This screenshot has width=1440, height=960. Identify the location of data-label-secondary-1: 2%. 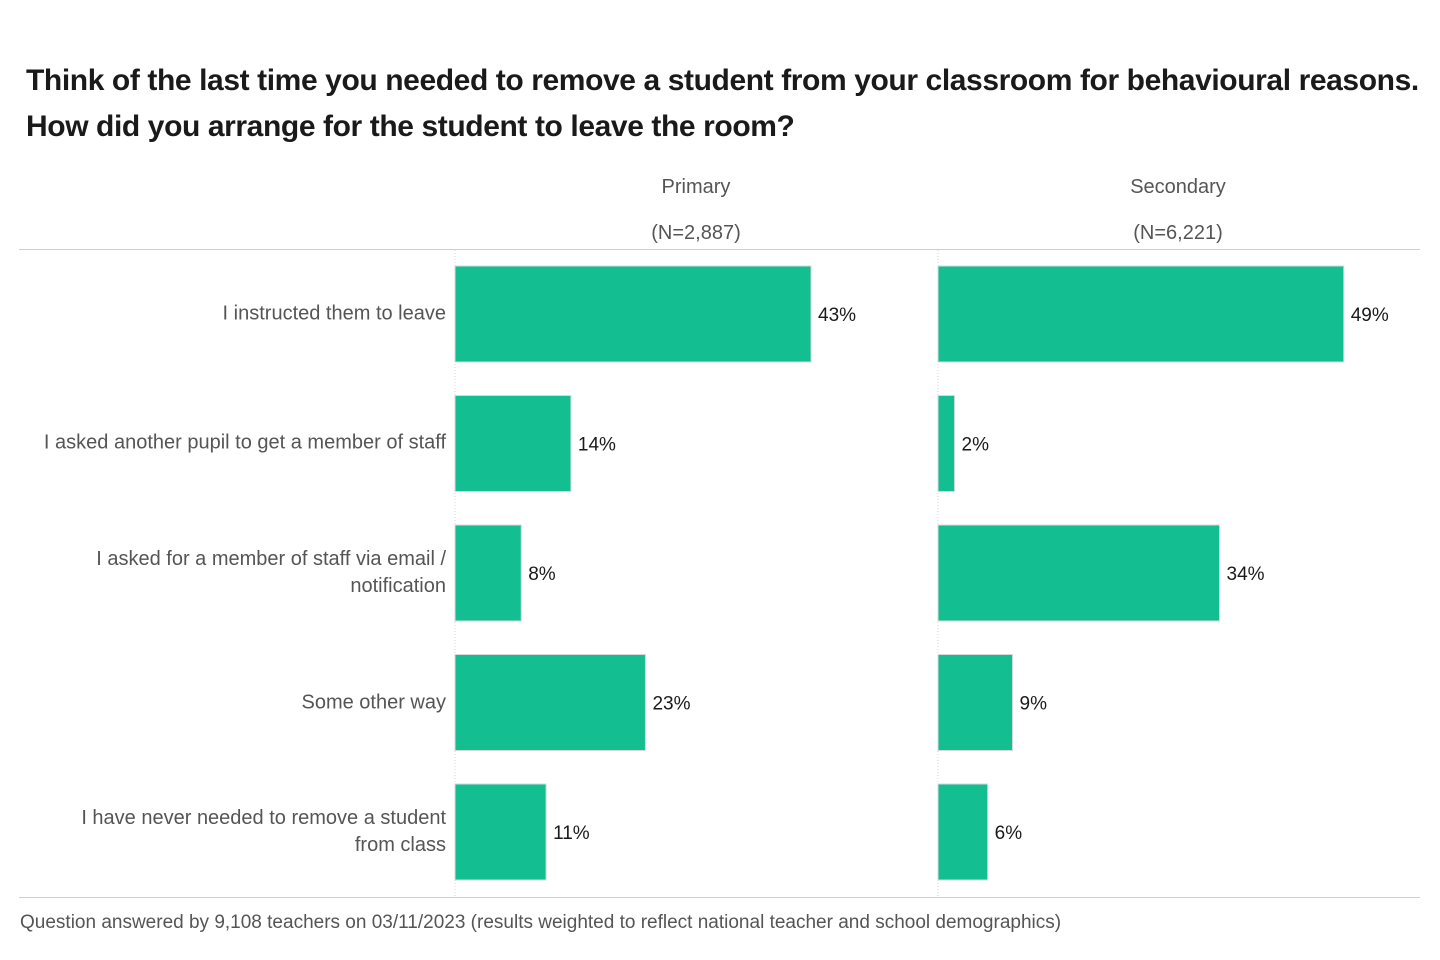
(976, 445).